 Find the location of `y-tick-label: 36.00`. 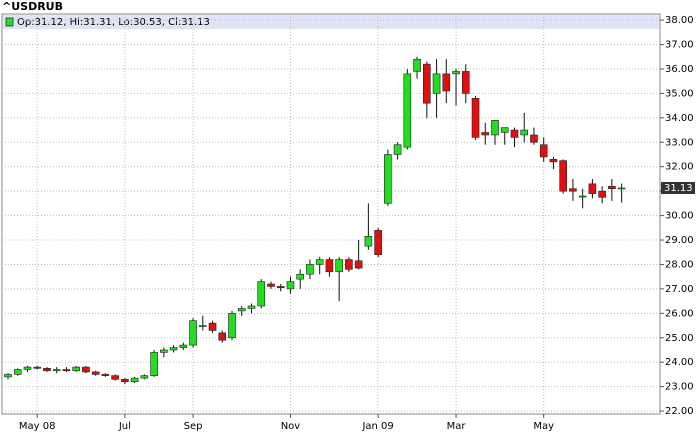

y-tick-label: 36.00 is located at coordinates (679, 69).